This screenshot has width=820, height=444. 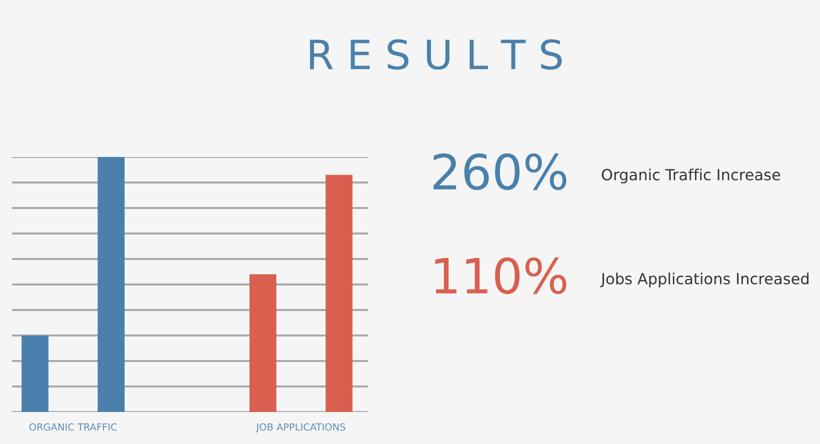 What do you see at coordinates (436, 54) in the screenshot?
I see `chart-title: R E S U L T S` at bounding box center [436, 54].